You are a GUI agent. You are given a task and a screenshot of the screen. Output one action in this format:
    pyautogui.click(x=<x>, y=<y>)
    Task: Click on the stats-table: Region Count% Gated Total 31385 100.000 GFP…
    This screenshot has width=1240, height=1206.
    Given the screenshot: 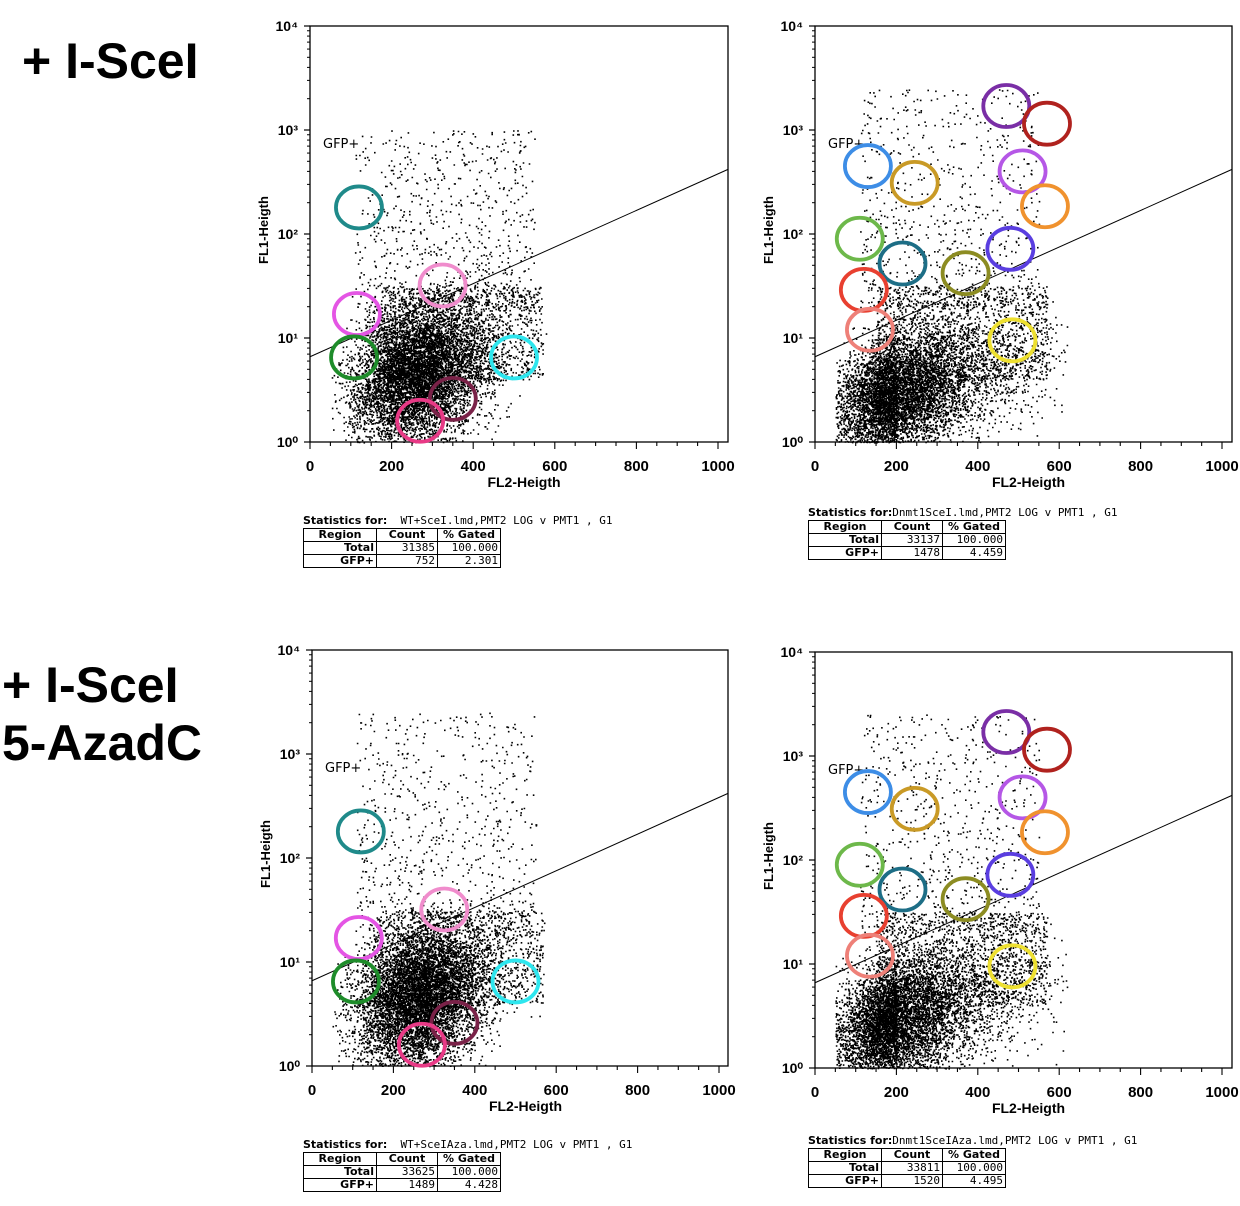 What is the action you would take?
    pyautogui.click(x=402, y=548)
    